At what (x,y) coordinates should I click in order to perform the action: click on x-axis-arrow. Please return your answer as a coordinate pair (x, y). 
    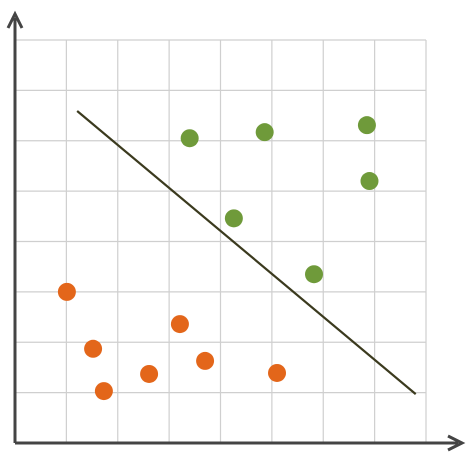
    Looking at the image, I should click on (456, 443).